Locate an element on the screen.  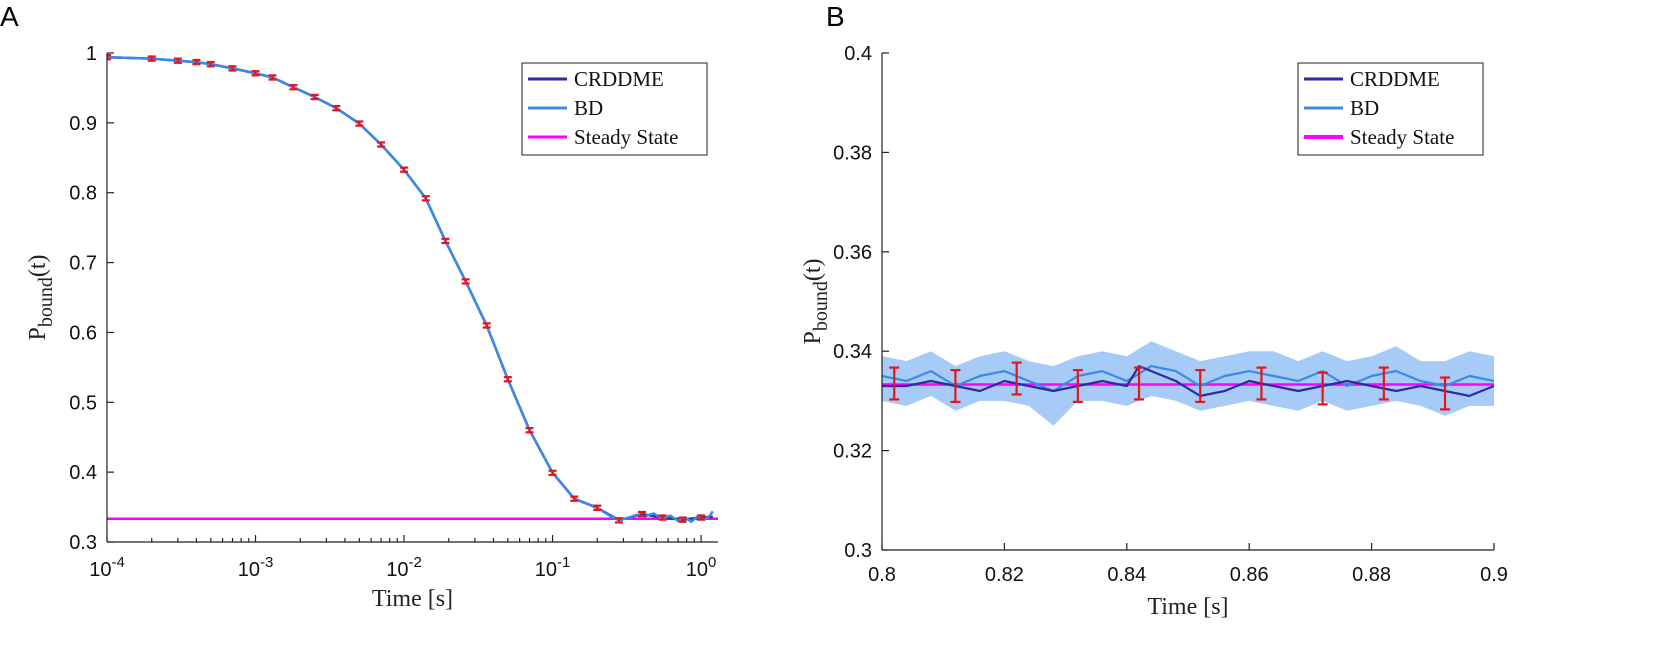
panel-a-label: A is located at coordinates (9, 16).